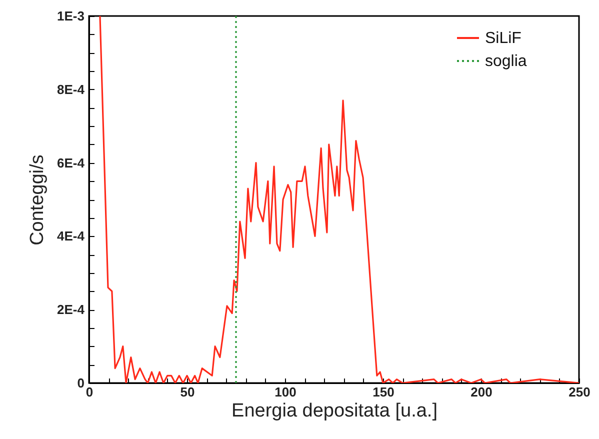 The image size is (599, 439). What do you see at coordinates (481, 392) in the screenshot?
I see `x-tick-label: 200` at bounding box center [481, 392].